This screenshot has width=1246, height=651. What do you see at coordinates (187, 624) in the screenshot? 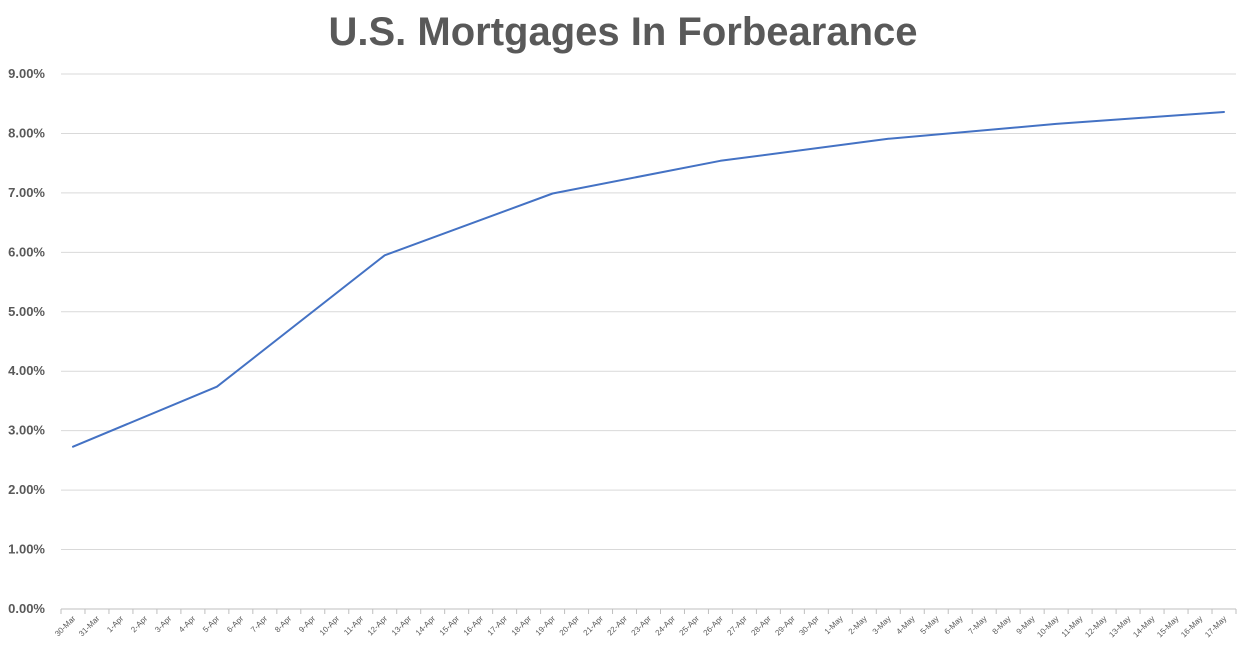
I see `x-tick-label: 4-Apr` at bounding box center [187, 624].